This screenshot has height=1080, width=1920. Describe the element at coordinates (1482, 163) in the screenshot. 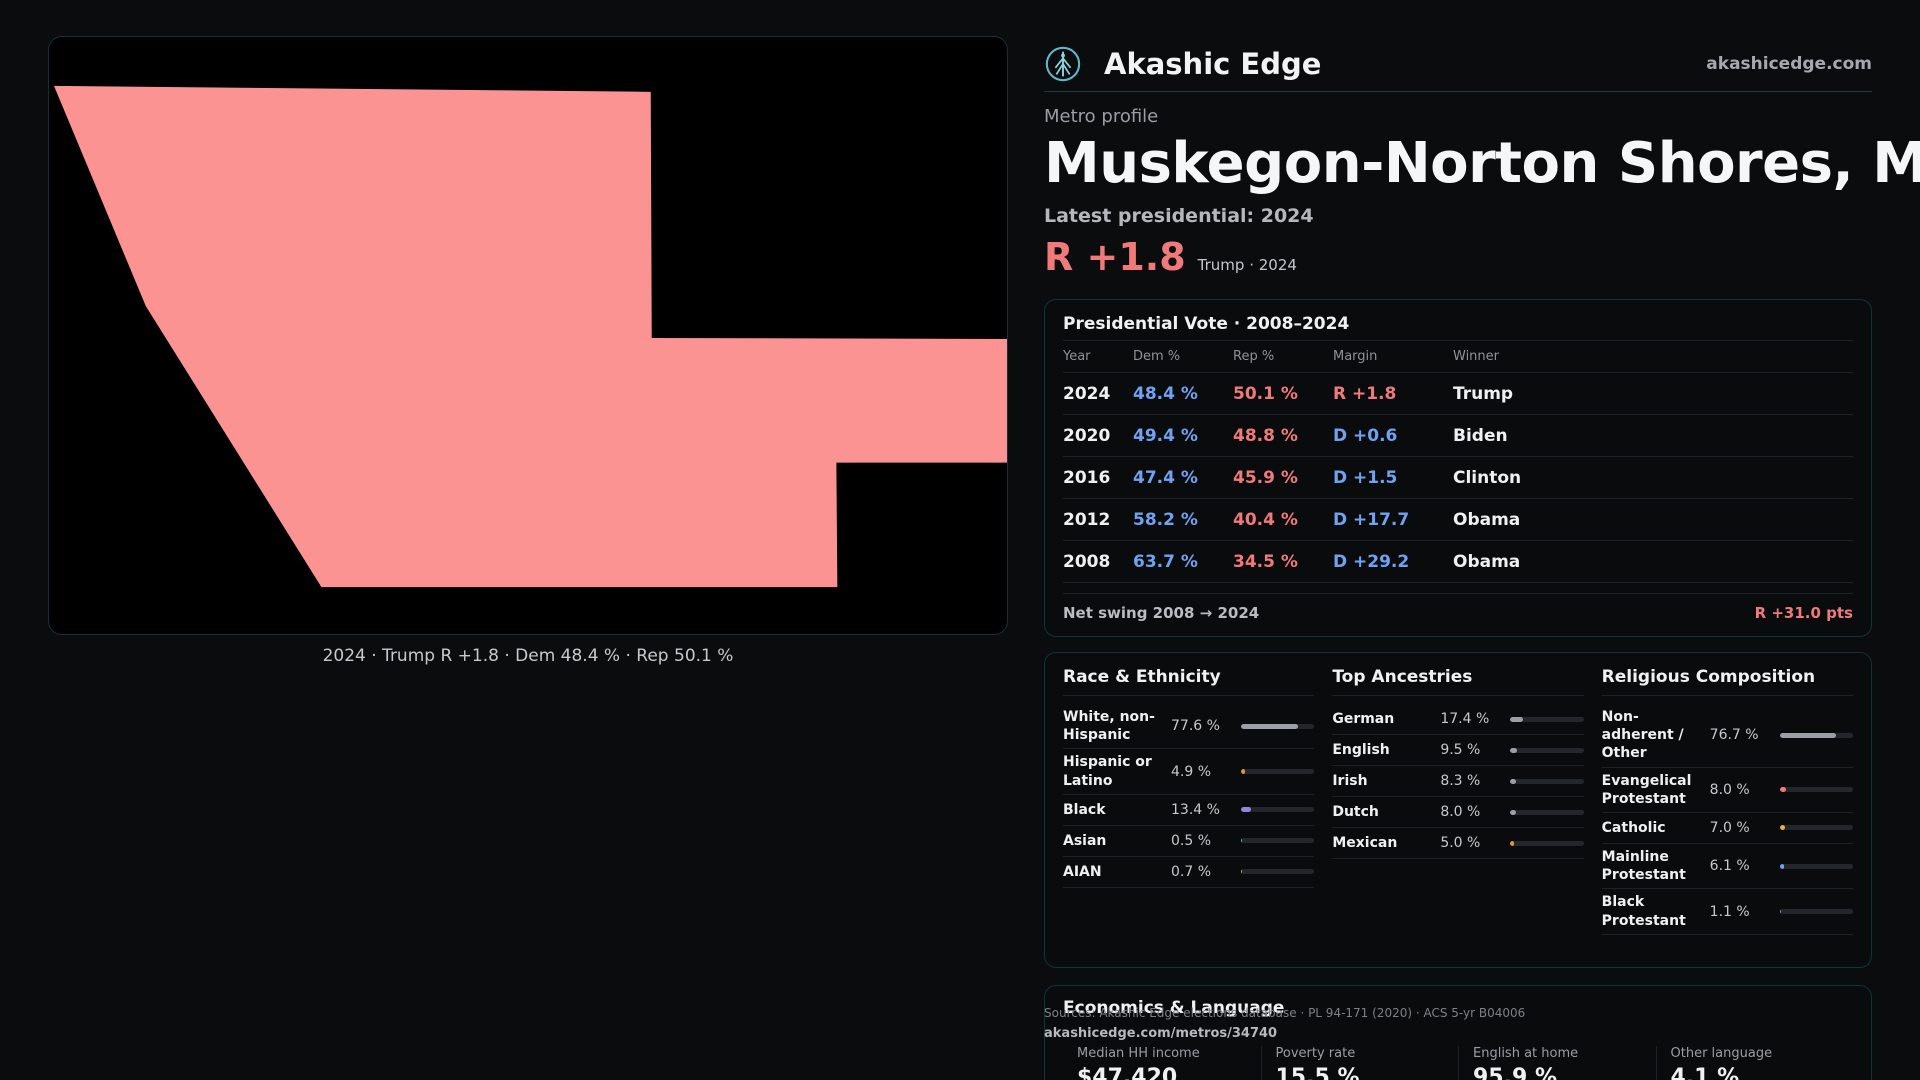

I see `page-title: Muskegon-Norton Shores, MI` at that location.